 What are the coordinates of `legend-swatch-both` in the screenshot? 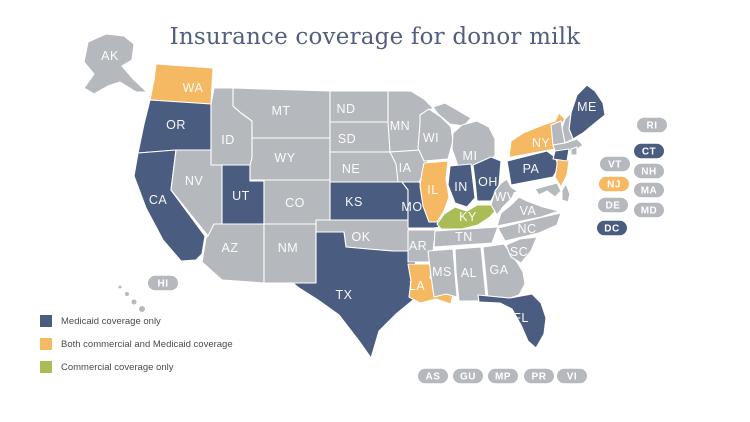 It's located at (46, 344).